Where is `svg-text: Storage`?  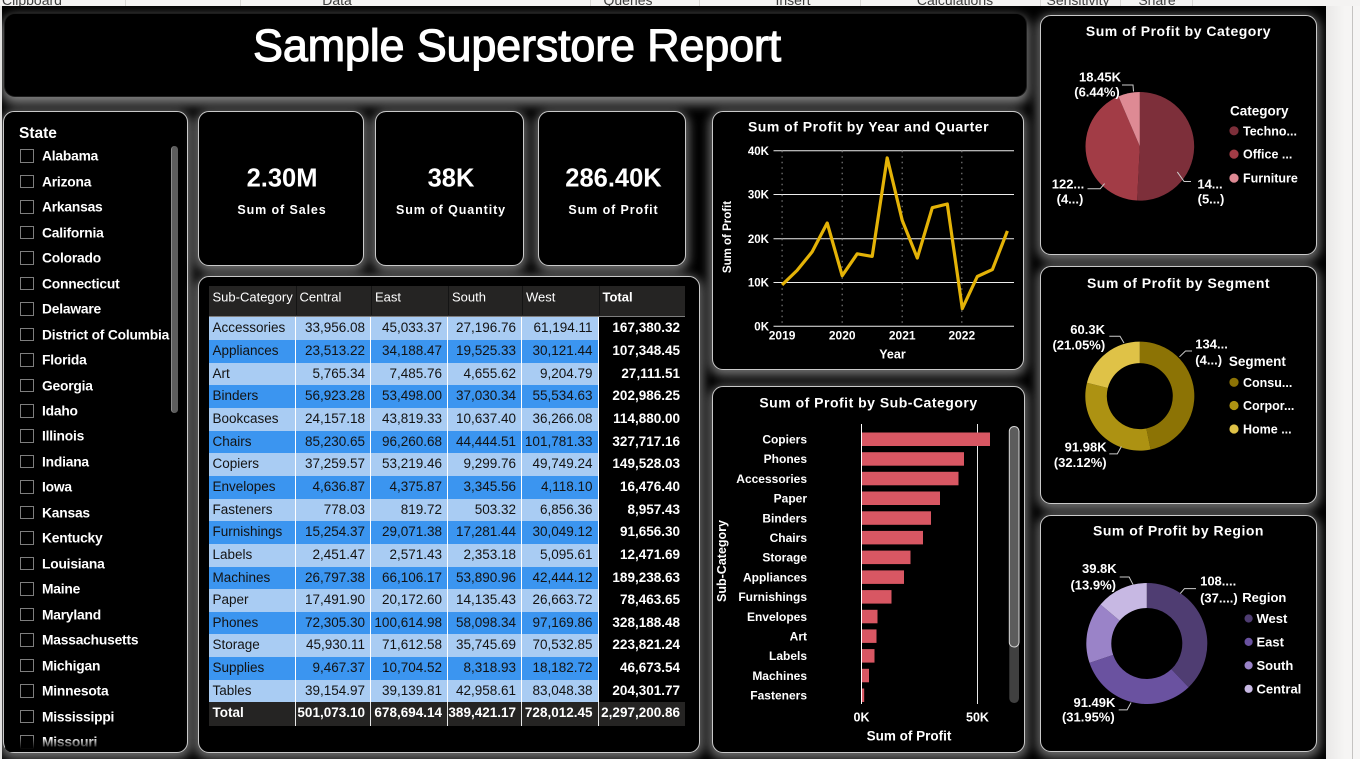
svg-text: Storage is located at coordinates (784, 558).